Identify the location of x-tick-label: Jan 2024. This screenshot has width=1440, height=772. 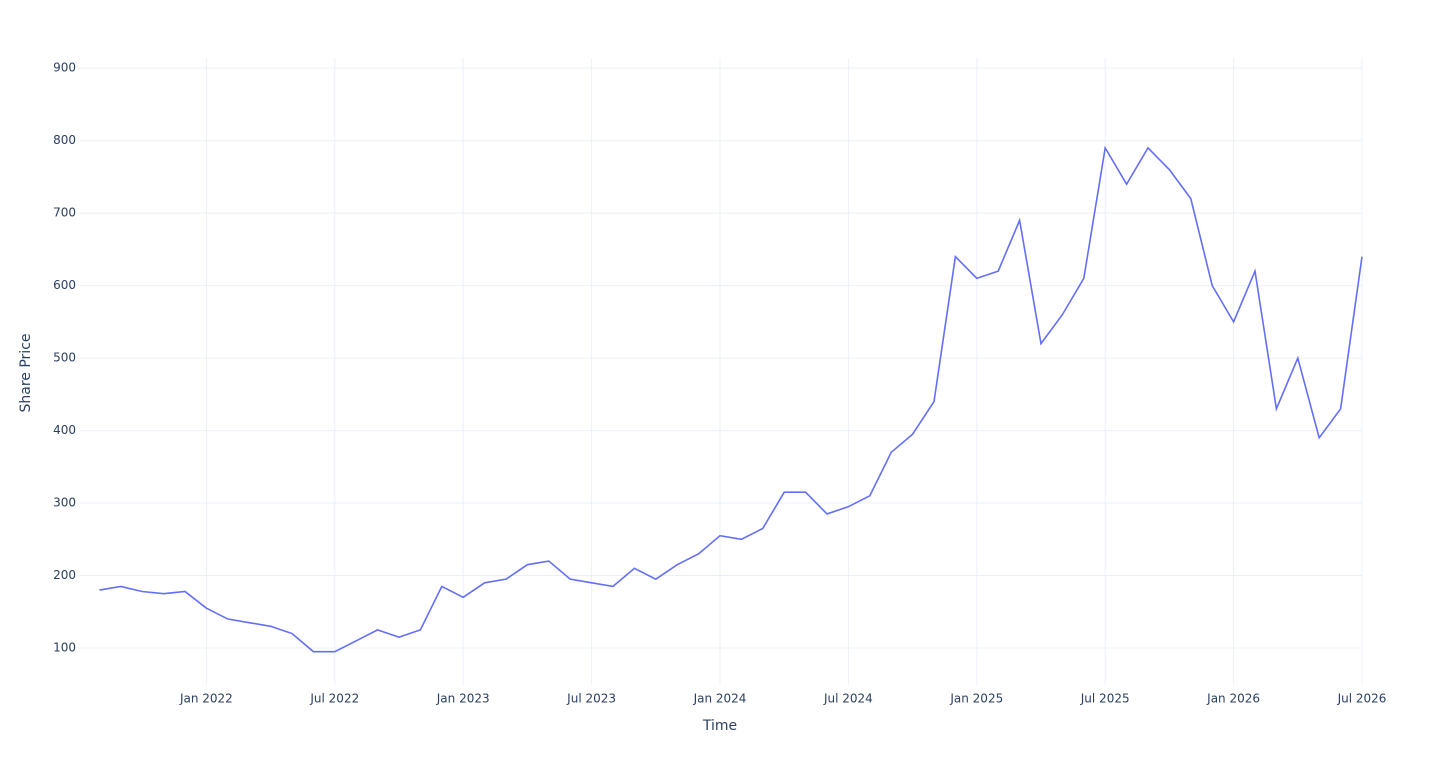
(720, 699).